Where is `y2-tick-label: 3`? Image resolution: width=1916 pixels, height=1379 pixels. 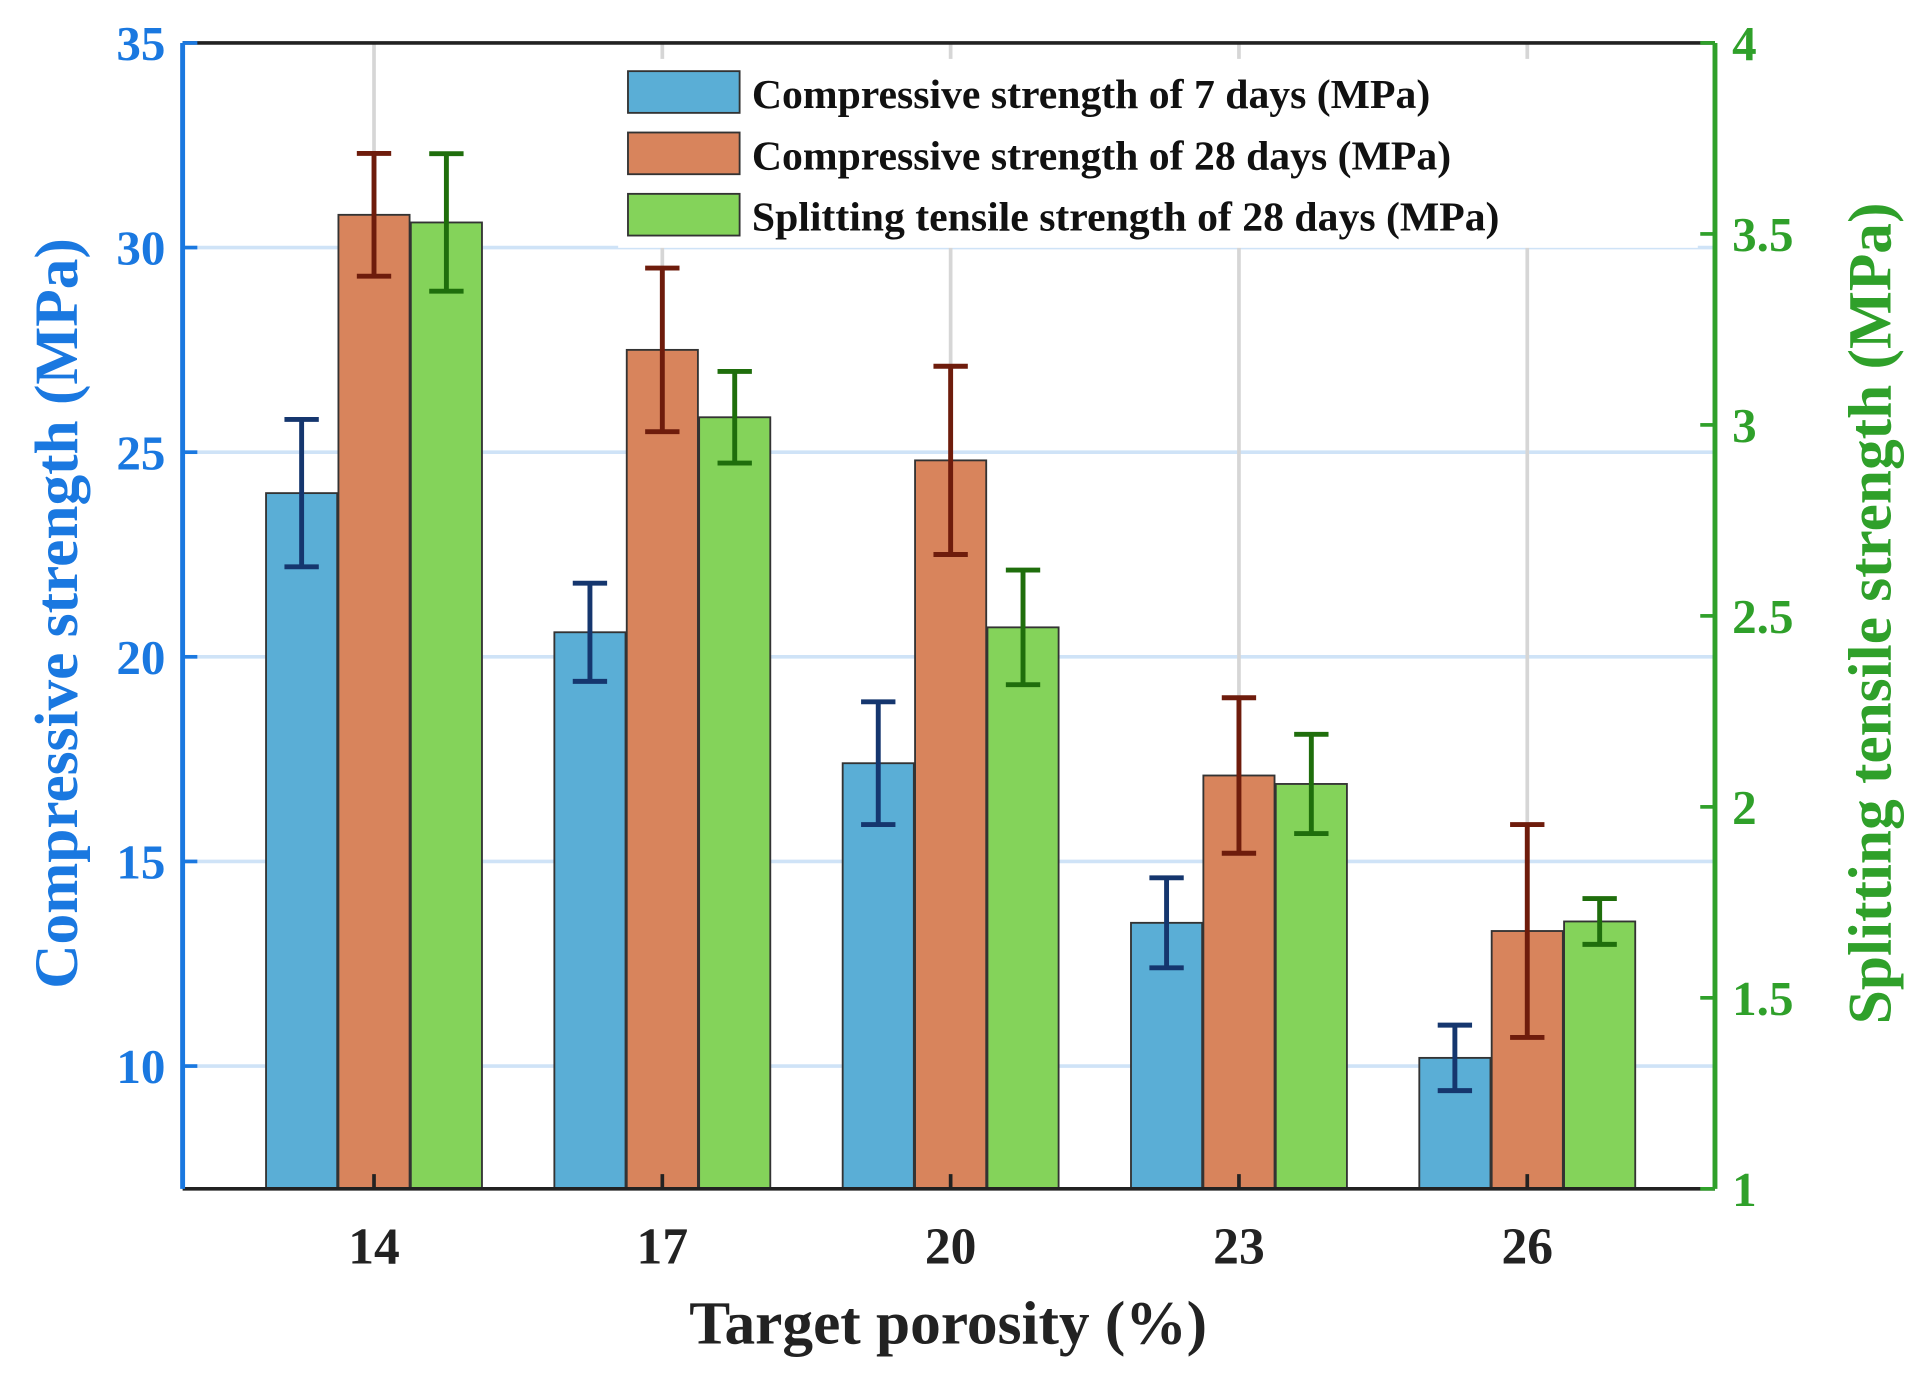
y2-tick-label: 3 is located at coordinates (1744, 425).